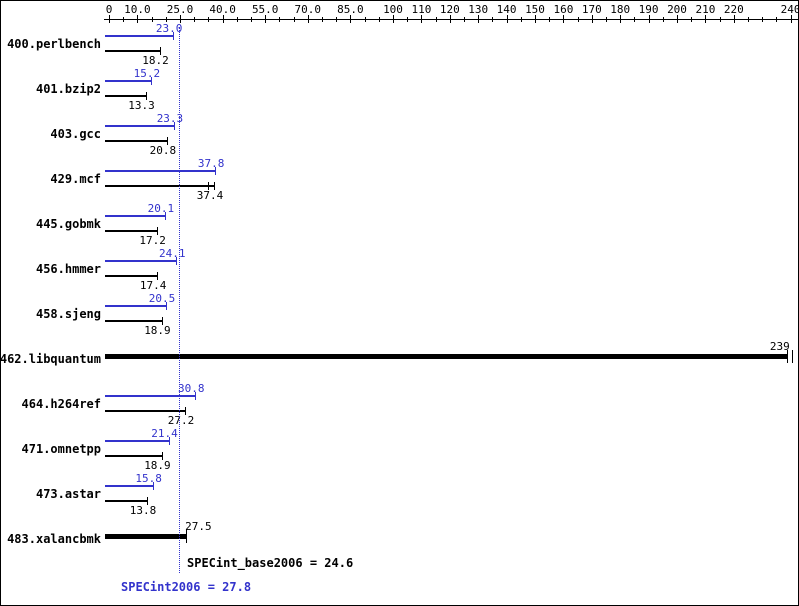 Image resolution: width=799 pixels, height=606 pixels. I want to click on peak-value-label: 20.5, so click(162, 298).